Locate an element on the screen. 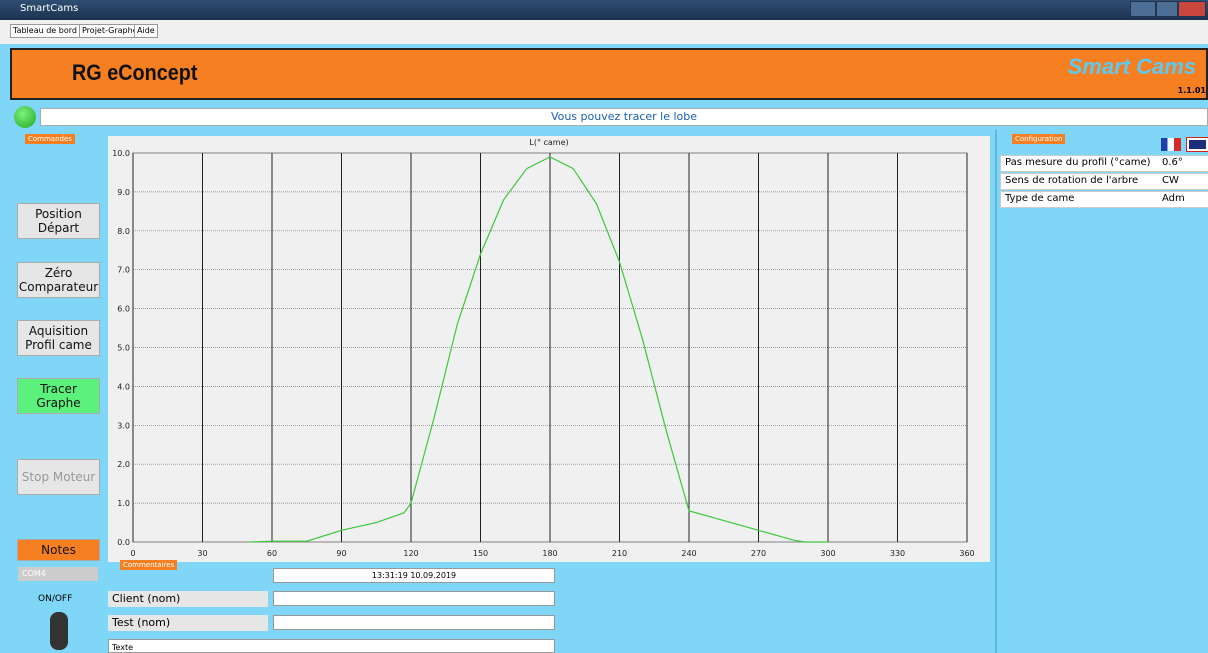 The height and width of the screenshot is (653, 1208). tab: Tableau de bord is located at coordinates (45, 31).